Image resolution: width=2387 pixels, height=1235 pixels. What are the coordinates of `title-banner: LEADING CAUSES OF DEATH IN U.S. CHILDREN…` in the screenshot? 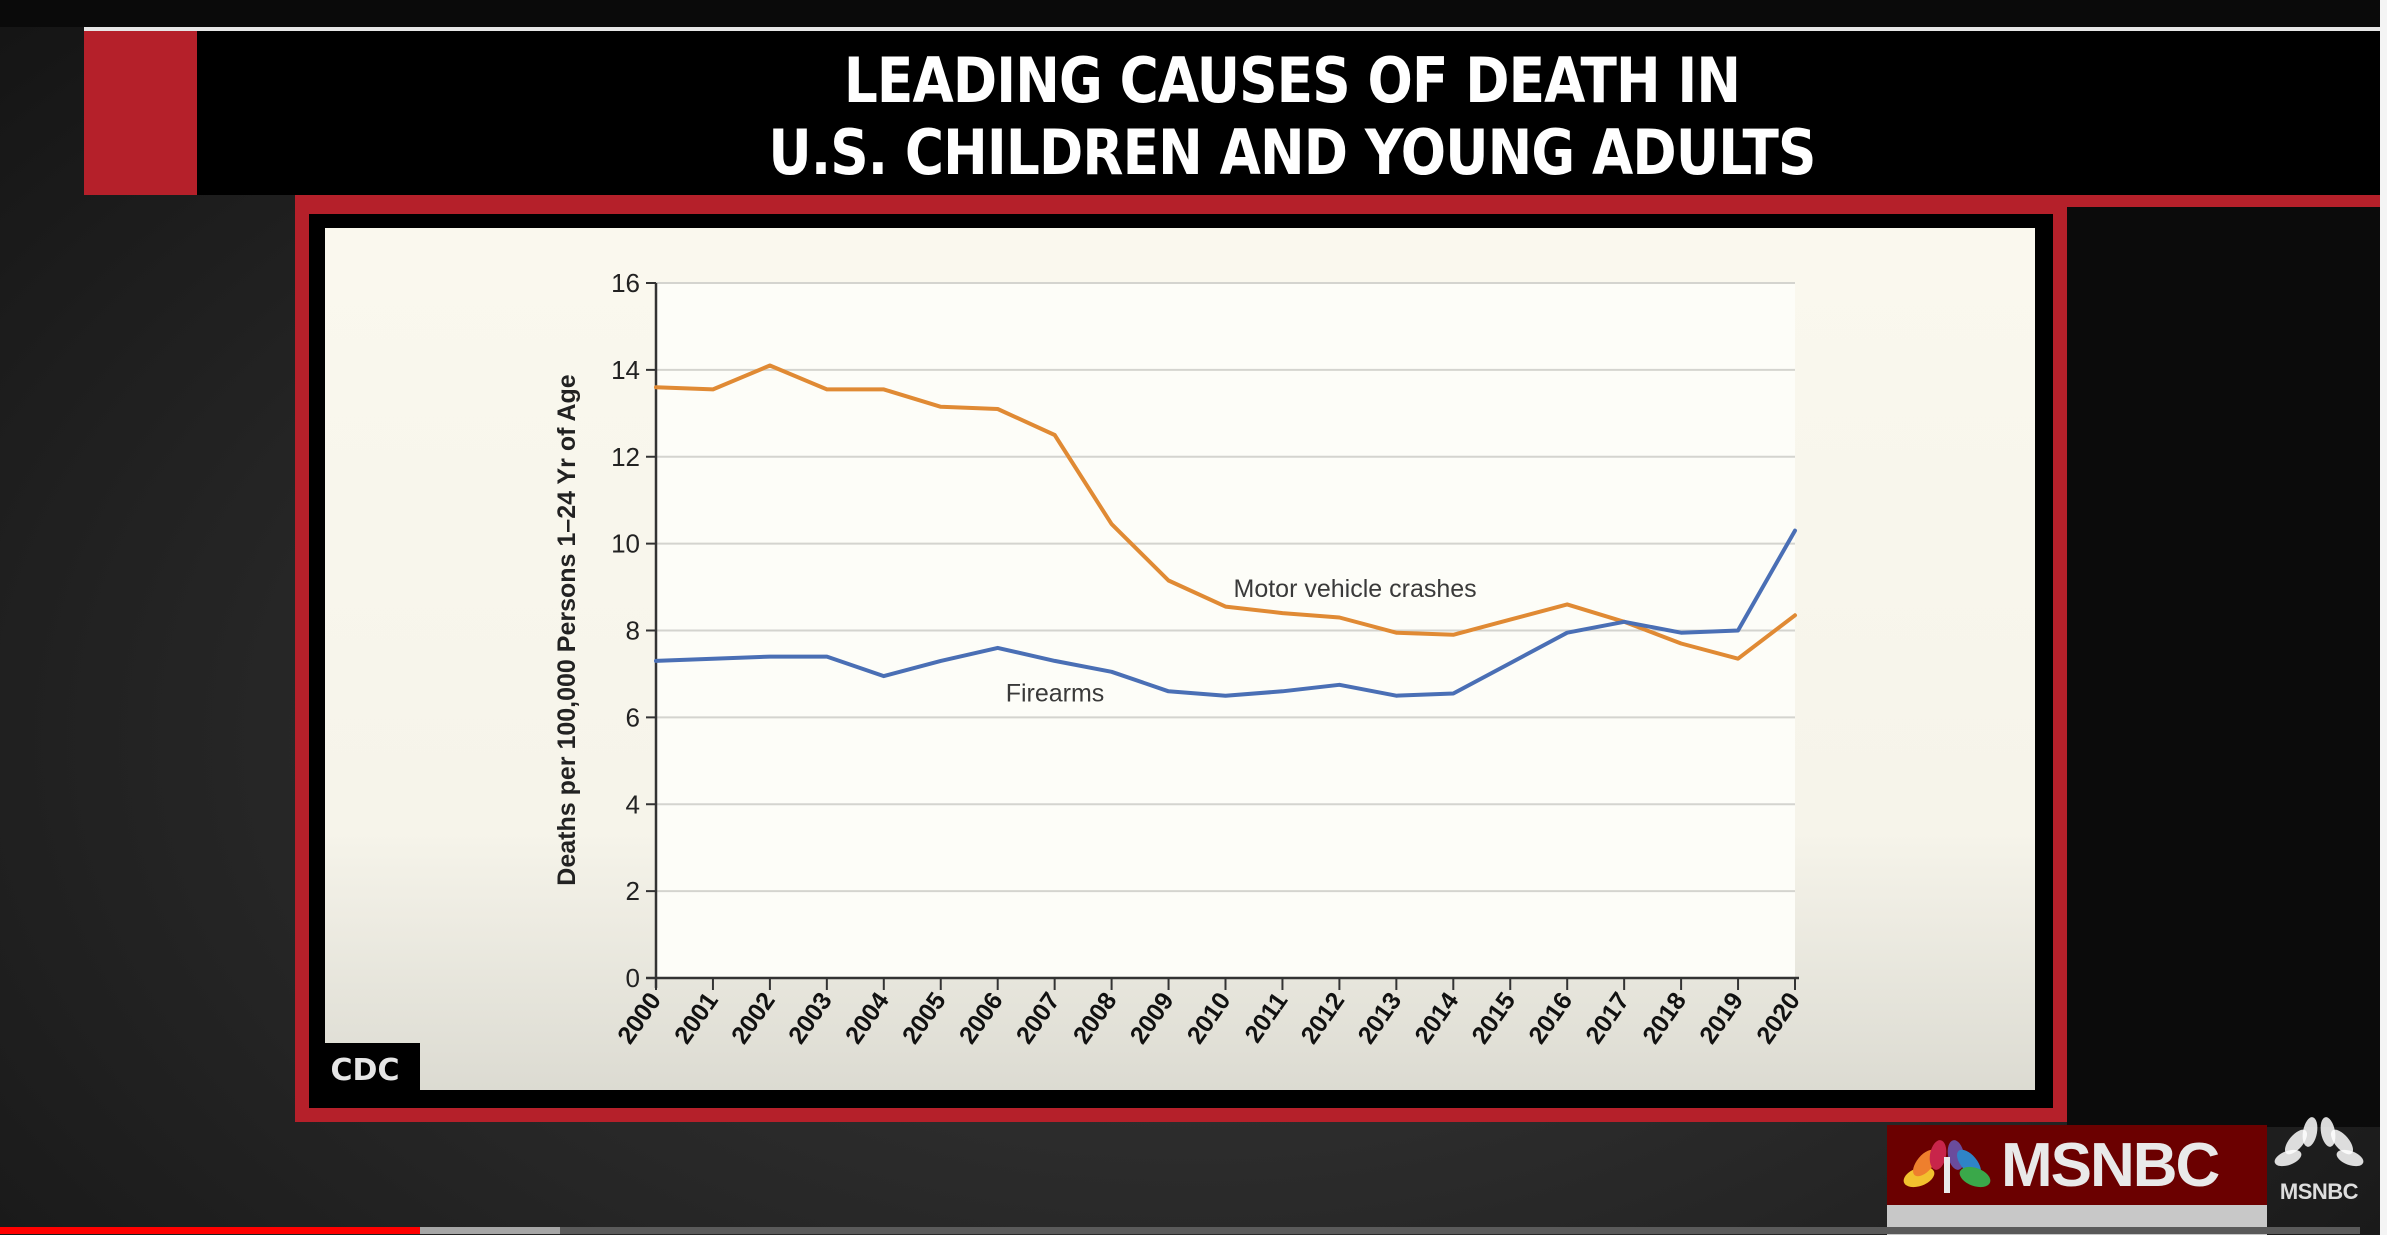 It's located at (1235, 111).